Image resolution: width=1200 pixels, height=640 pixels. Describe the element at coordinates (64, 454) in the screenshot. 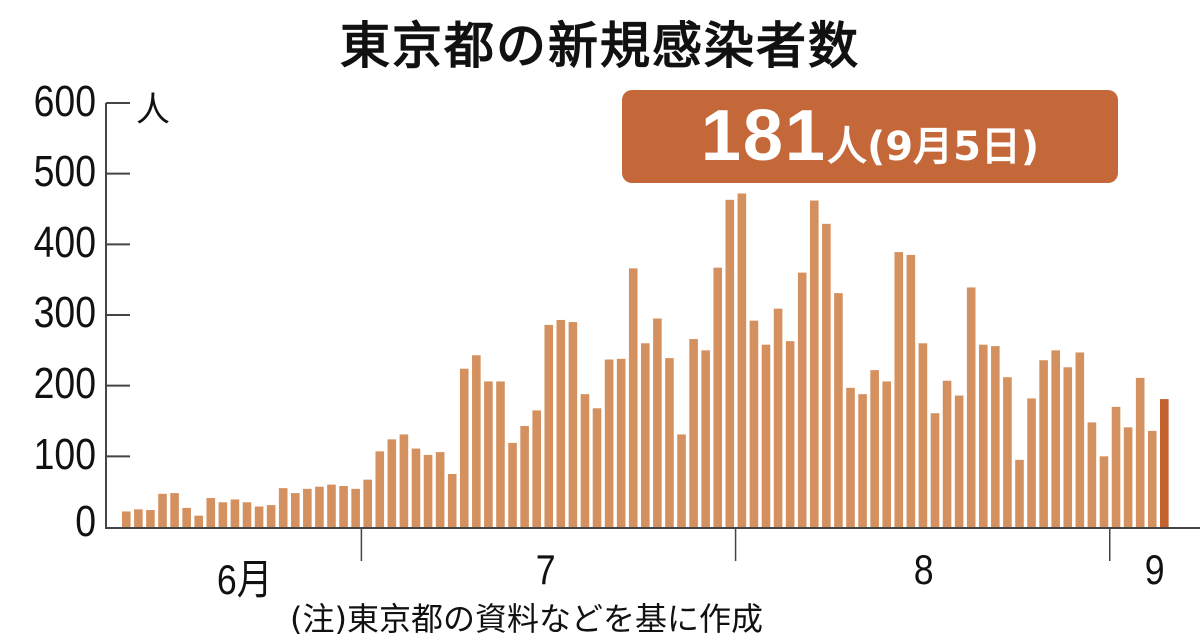

I see `y-tick-label: 100` at that location.